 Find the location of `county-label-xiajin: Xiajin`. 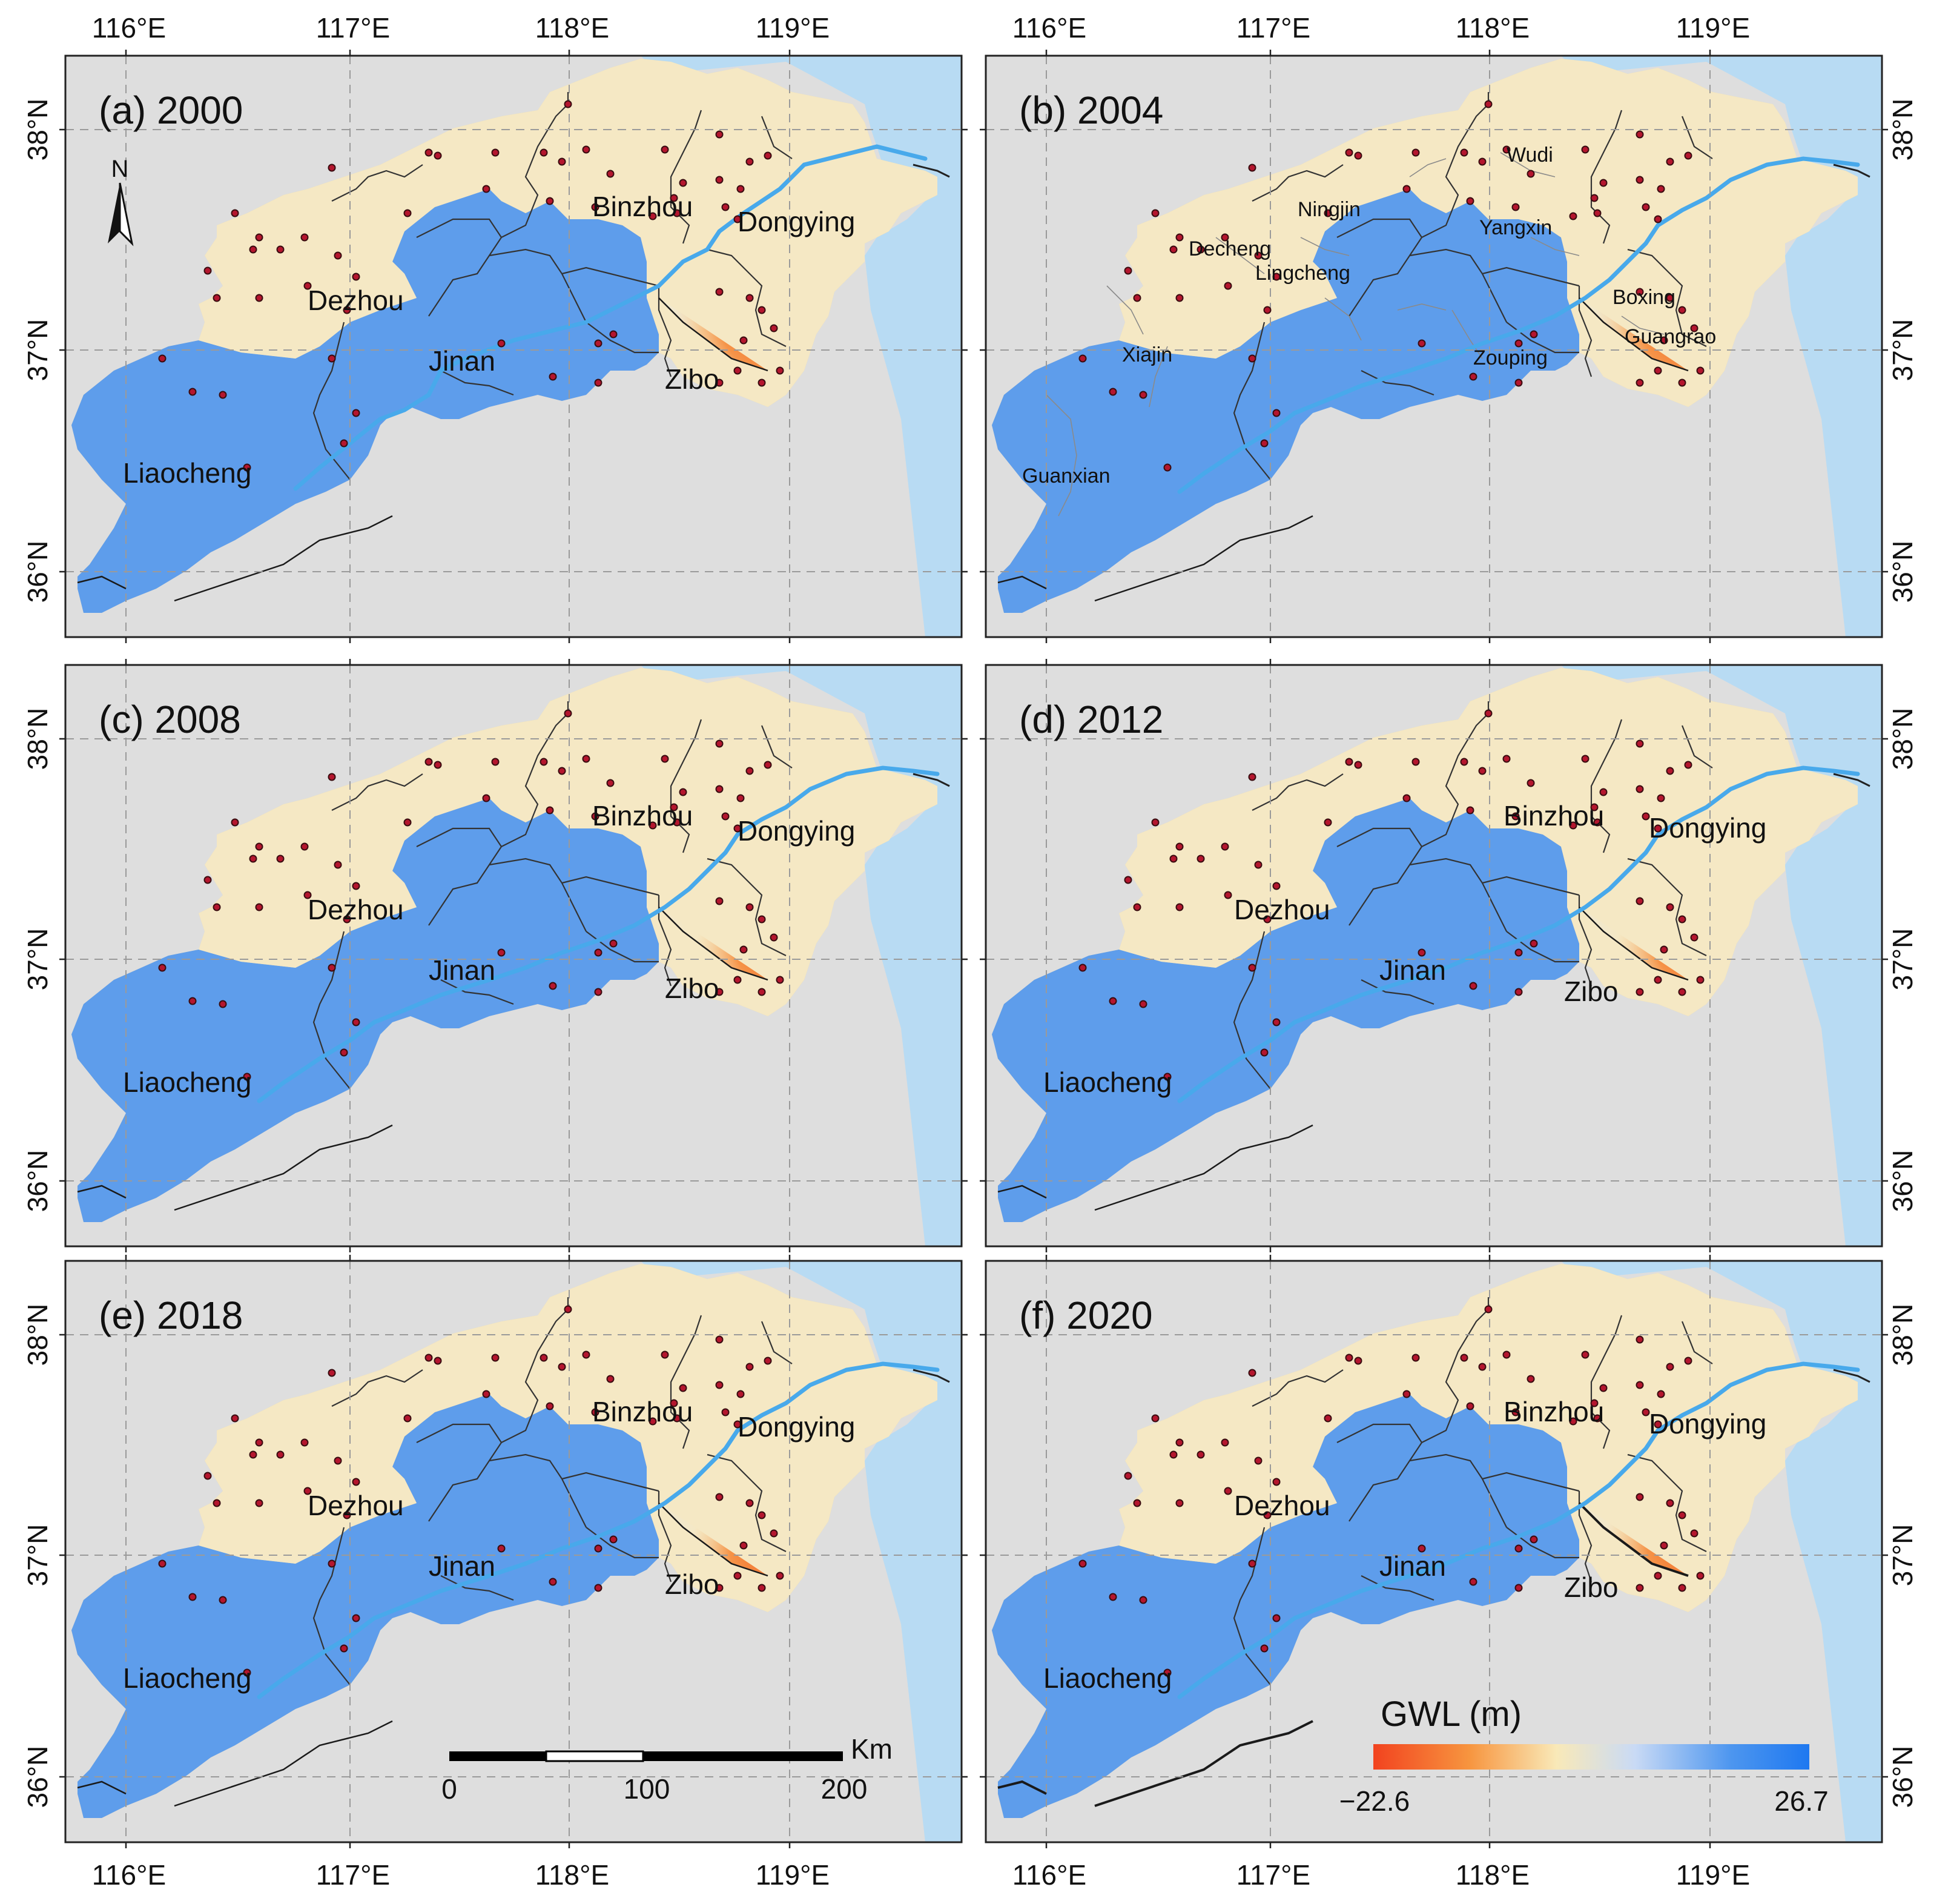

county-label-xiajin: Xiajin is located at coordinates (1147, 354).